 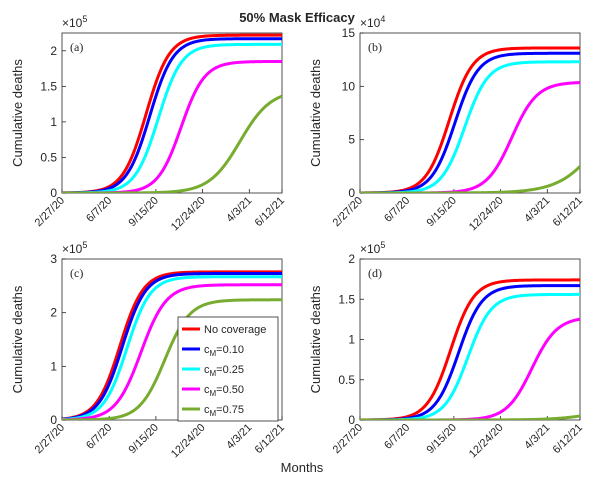 What do you see at coordinates (372, 22) in the screenshot?
I see `y-exponent: ×10⁴` at bounding box center [372, 22].